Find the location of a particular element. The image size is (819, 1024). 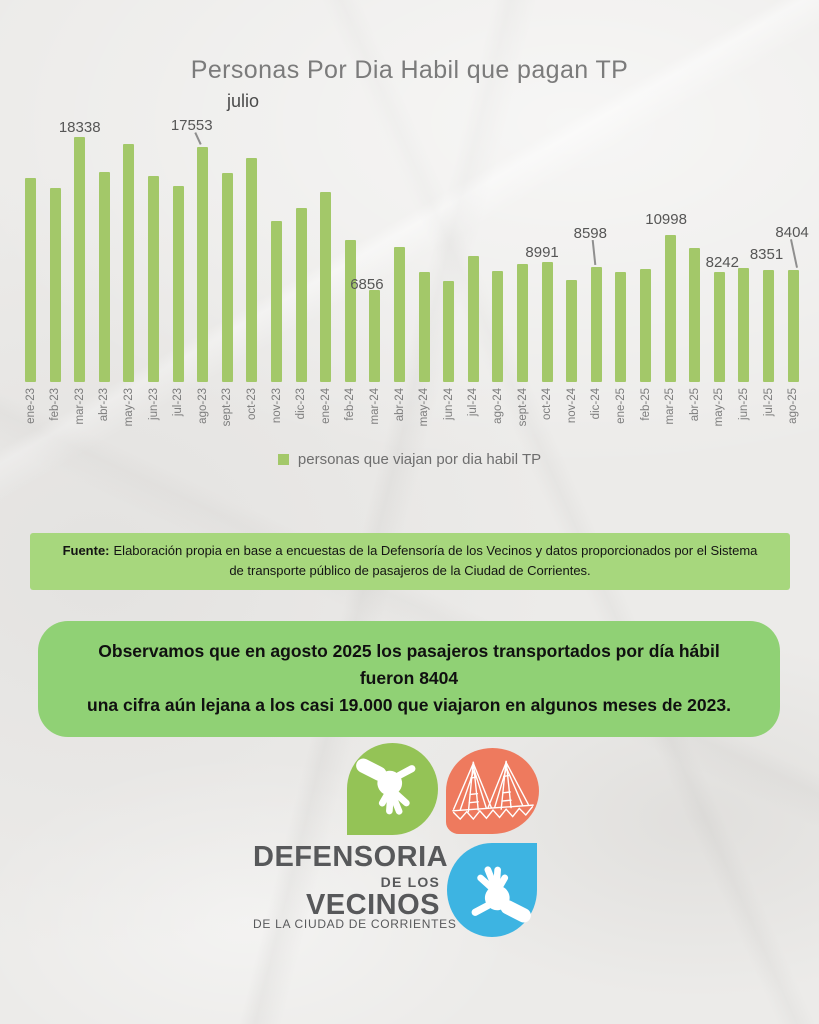

chart-legend: personas que viajan por dia habil TP is located at coordinates (409, 459).